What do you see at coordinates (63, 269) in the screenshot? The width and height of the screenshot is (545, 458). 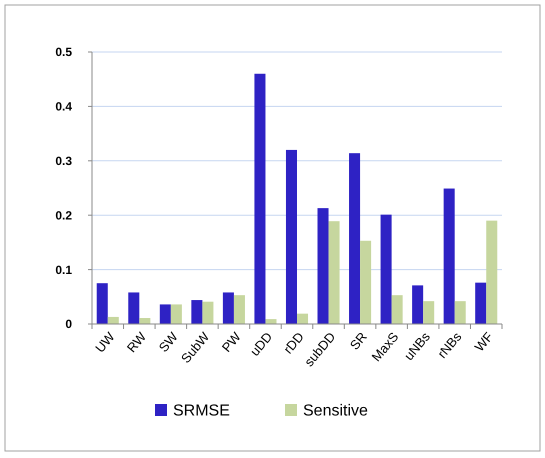 I see `y-tick-label: 0.1` at bounding box center [63, 269].